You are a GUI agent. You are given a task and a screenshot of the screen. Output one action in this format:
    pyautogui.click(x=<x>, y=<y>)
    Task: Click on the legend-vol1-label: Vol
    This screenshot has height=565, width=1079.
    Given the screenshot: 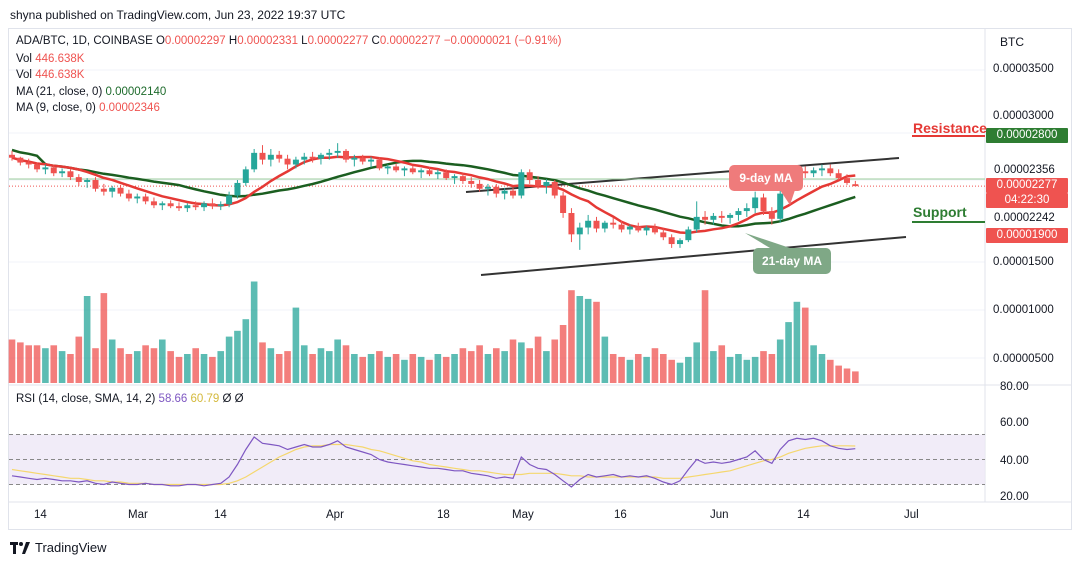 What is the action you would take?
    pyautogui.click(x=24, y=59)
    